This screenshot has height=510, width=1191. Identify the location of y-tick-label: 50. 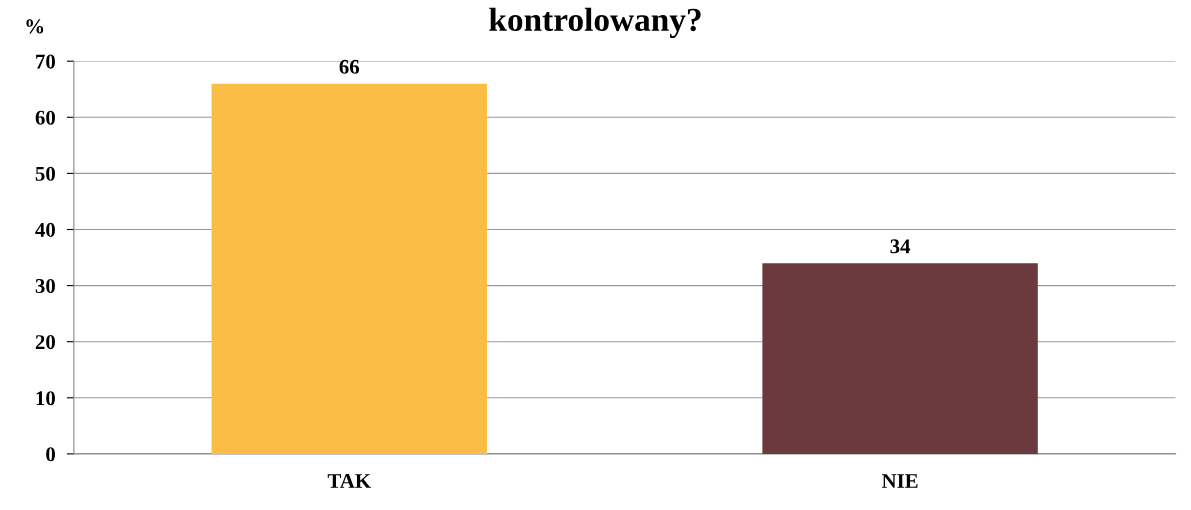
(45, 173).